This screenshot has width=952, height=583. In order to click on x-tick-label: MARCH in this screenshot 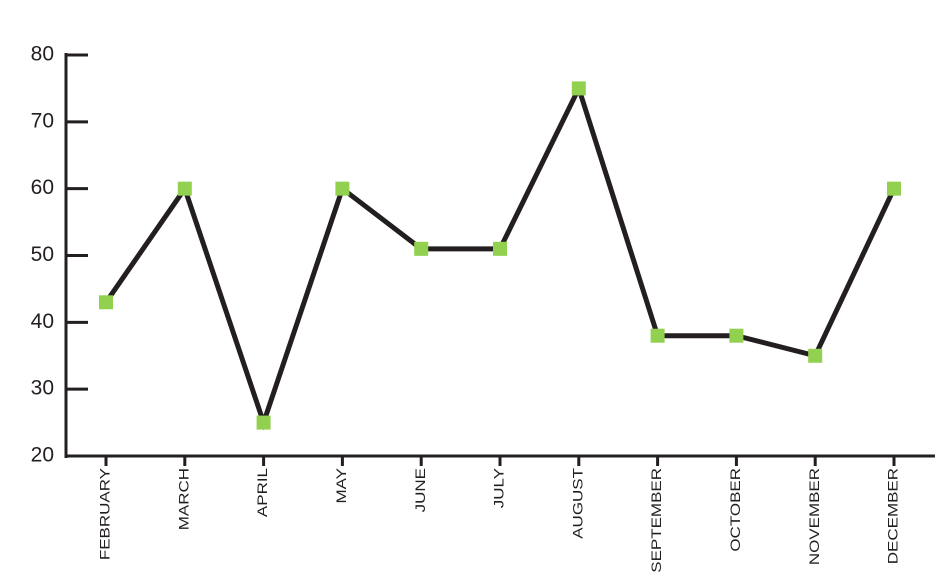, I will do `click(184, 499)`.